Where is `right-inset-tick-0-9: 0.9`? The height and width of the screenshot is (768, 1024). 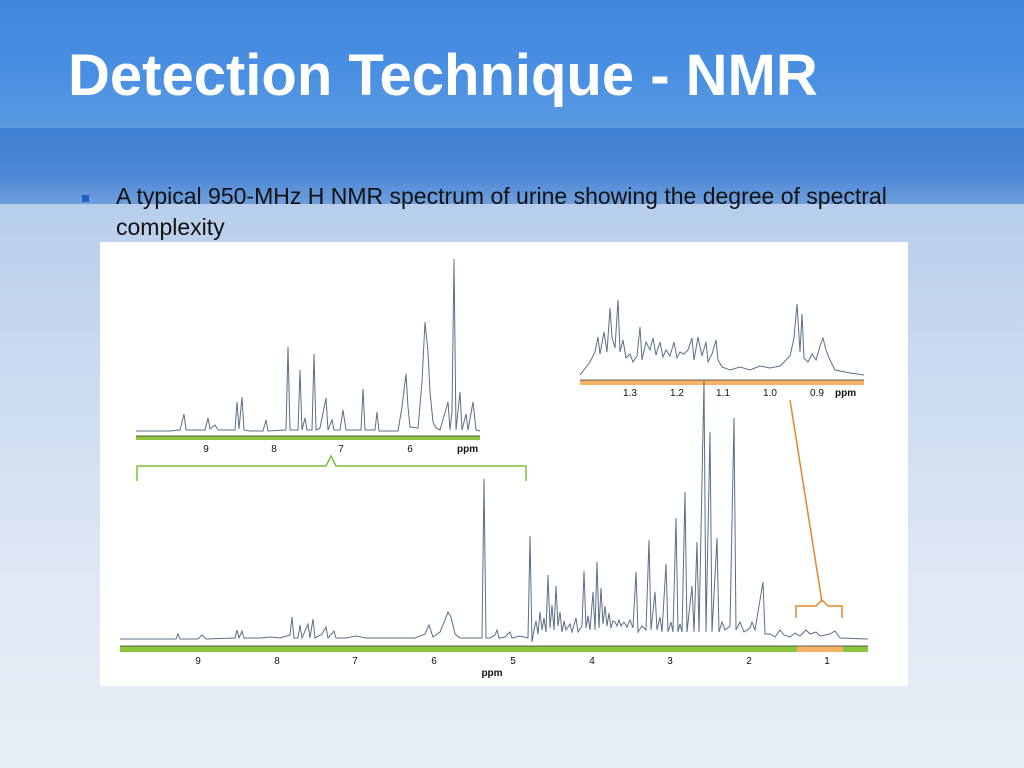 right-inset-tick-0-9: 0.9 is located at coordinates (817, 393).